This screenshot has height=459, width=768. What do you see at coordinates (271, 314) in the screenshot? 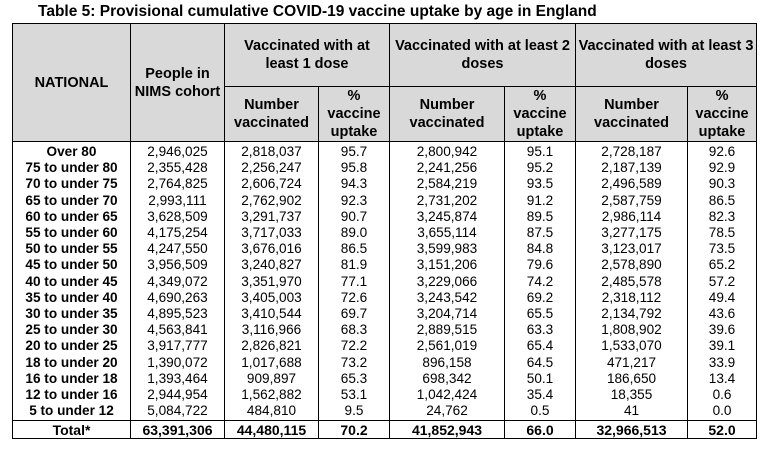
I see `dose1-number-cell: 3,410,544` at bounding box center [271, 314].